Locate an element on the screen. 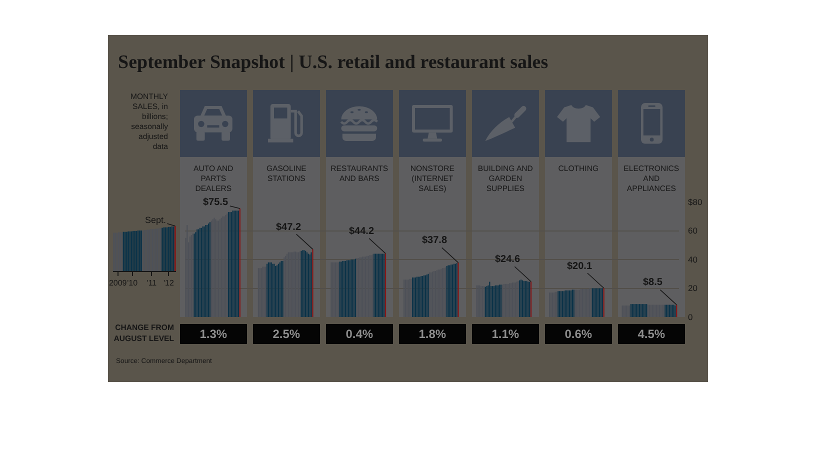  x-tick-label: '11 is located at coordinates (152, 283).